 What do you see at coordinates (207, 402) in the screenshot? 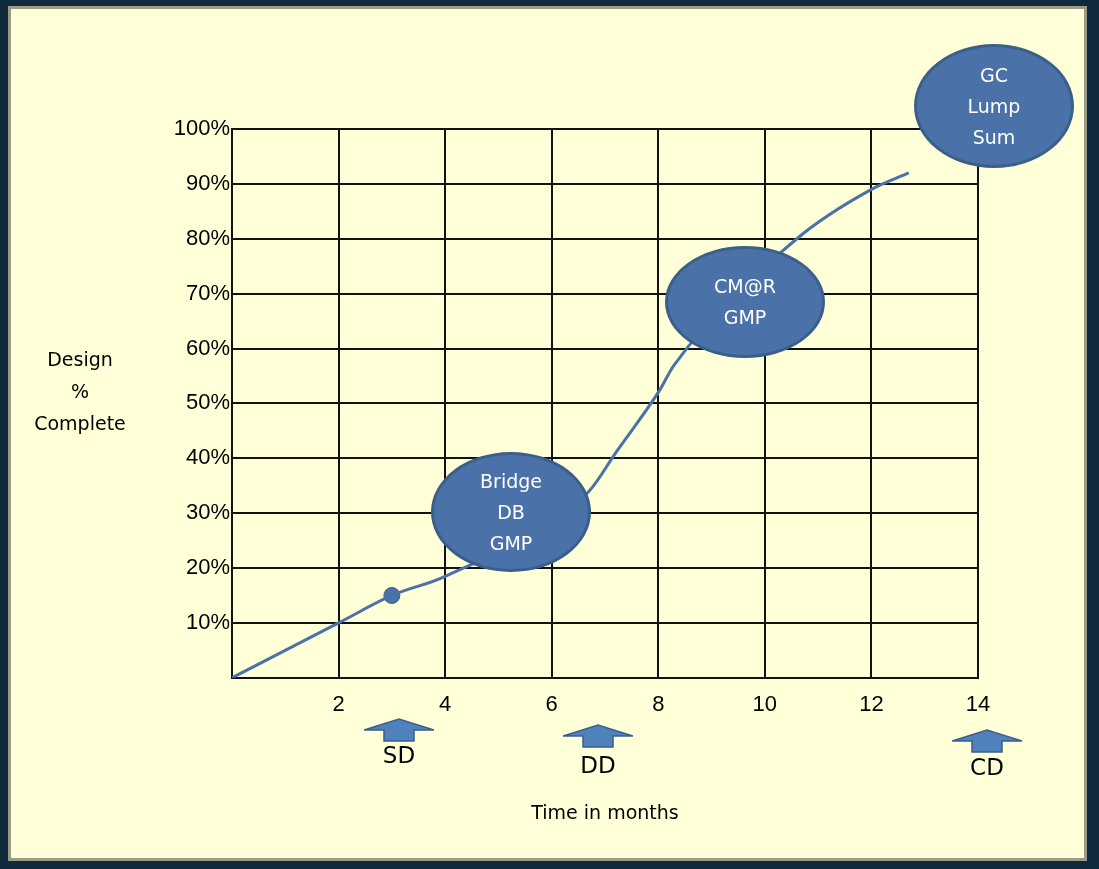
I see `y-tick-label: 50%` at bounding box center [207, 402].